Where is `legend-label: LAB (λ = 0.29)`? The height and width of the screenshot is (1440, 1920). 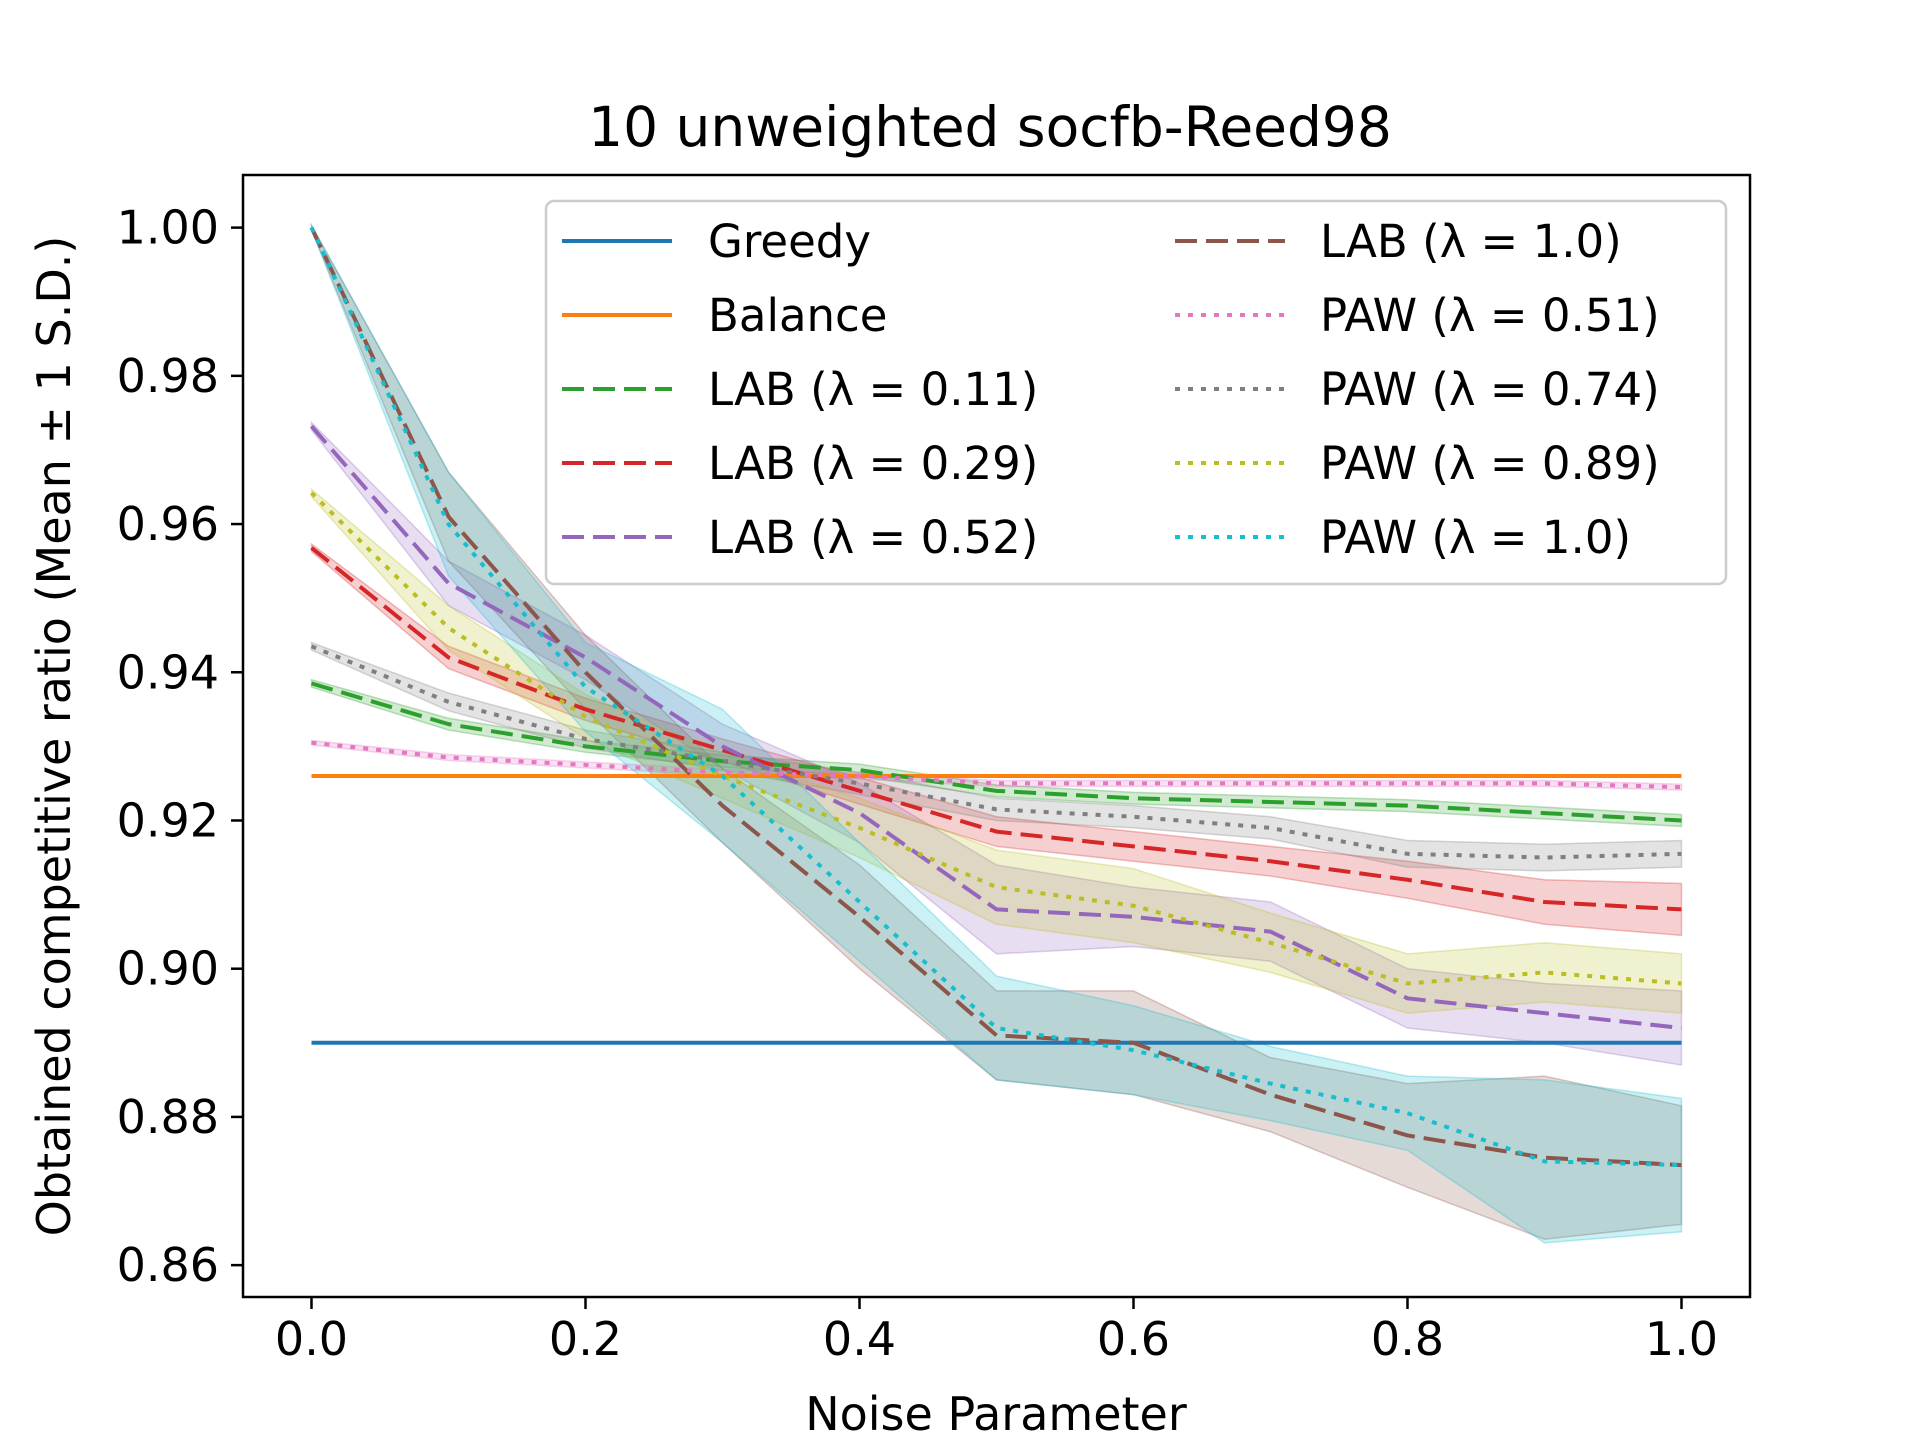
legend-label: LAB (λ = 0.29) is located at coordinates (873, 463).